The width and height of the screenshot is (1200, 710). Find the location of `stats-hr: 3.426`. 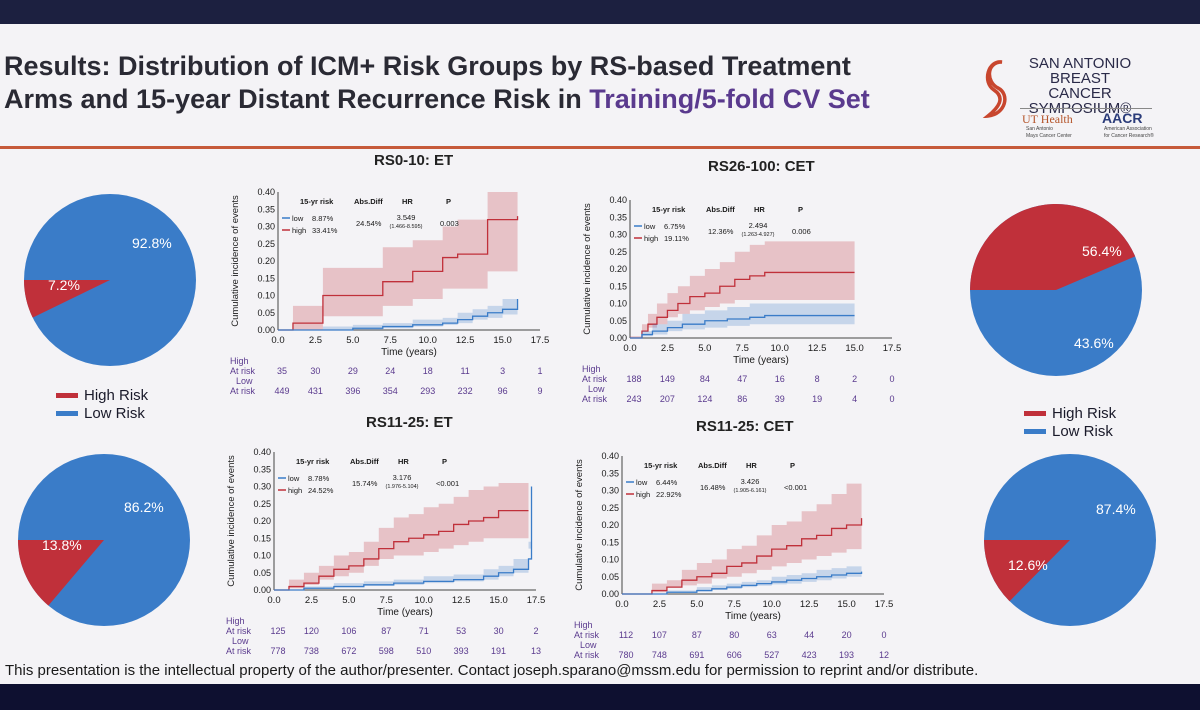

stats-hr: 3.426 is located at coordinates (750, 481).